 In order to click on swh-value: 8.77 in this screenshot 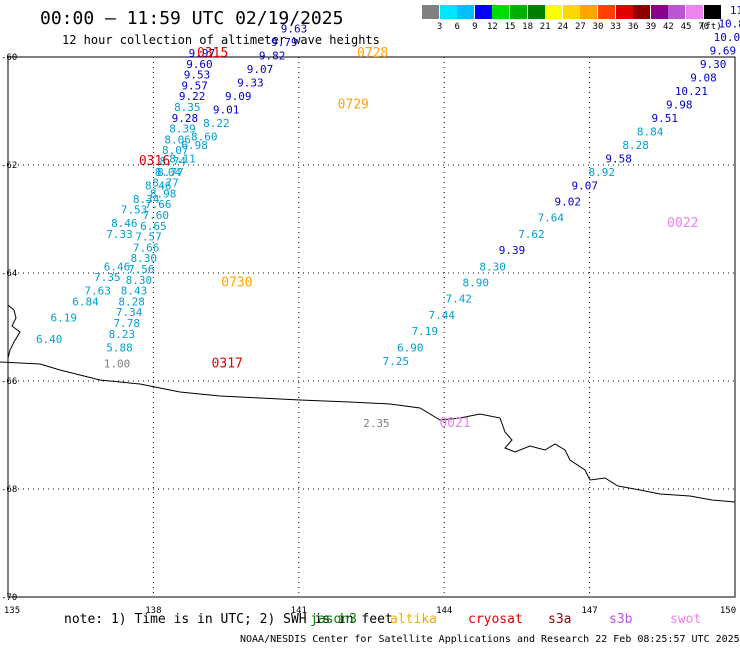, I will do `click(165, 183)`.